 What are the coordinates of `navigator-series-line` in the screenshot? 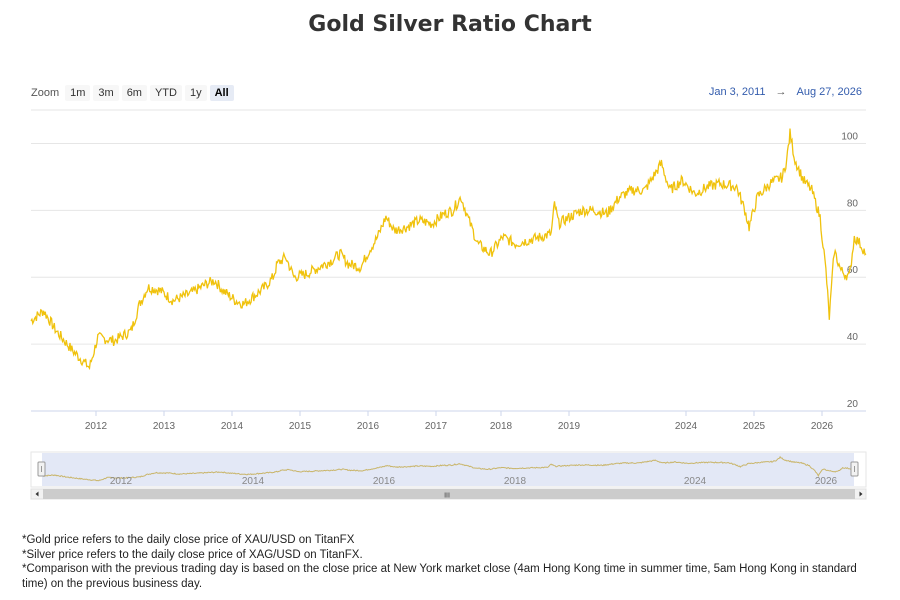 It's located at (448, 468).